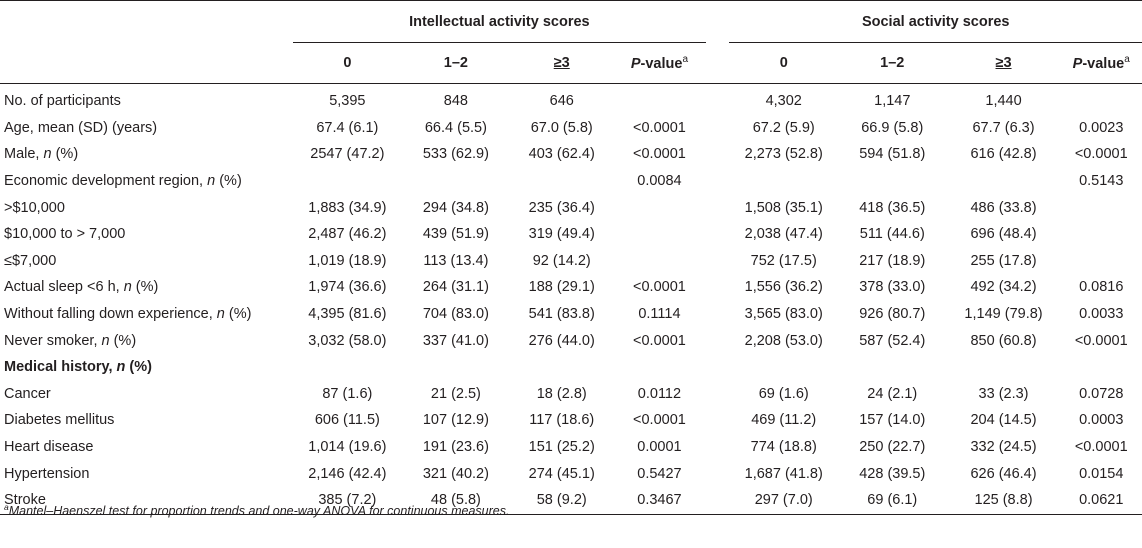 This screenshot has height=548, width=1142. What do you see at coordinates (783, 287) in the screenshot?
I see `cell-s0: 1,556 (36.2)` at bounding box center [783, 287].